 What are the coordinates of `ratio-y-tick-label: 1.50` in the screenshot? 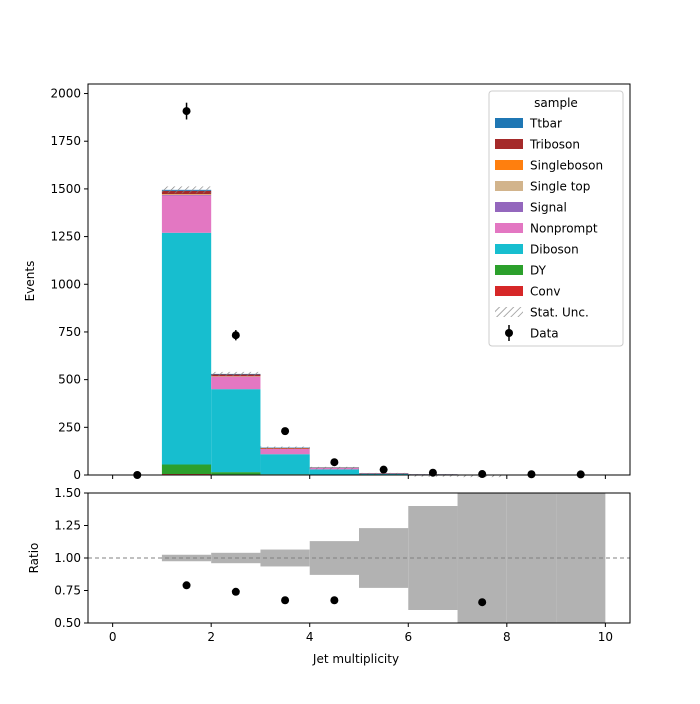 It's located at (67, 493).